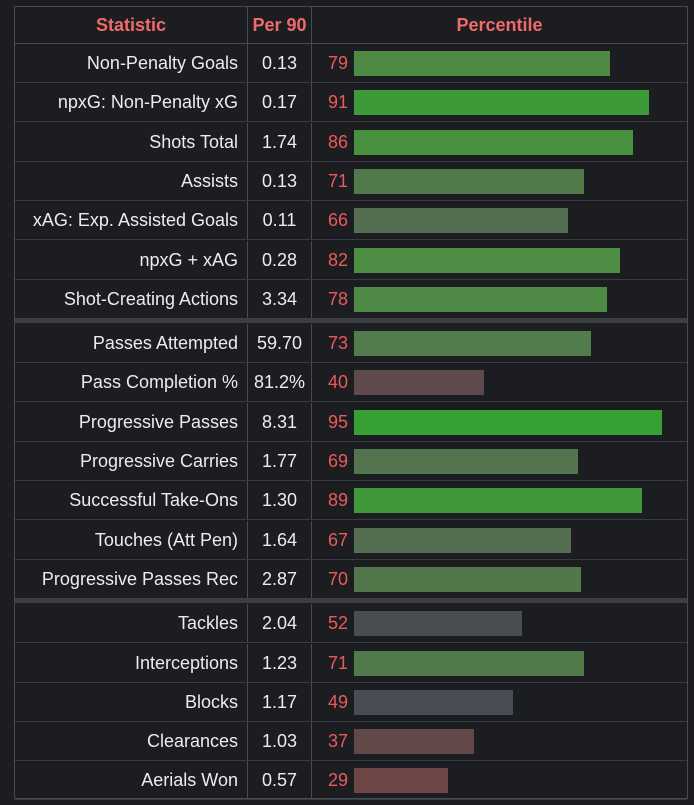 This screenshot has width=694, height=805. What do you see at coordinates (279, 662) in the screenshot?
I see `per90-value: 1.23` at bounding box center [279, 662].